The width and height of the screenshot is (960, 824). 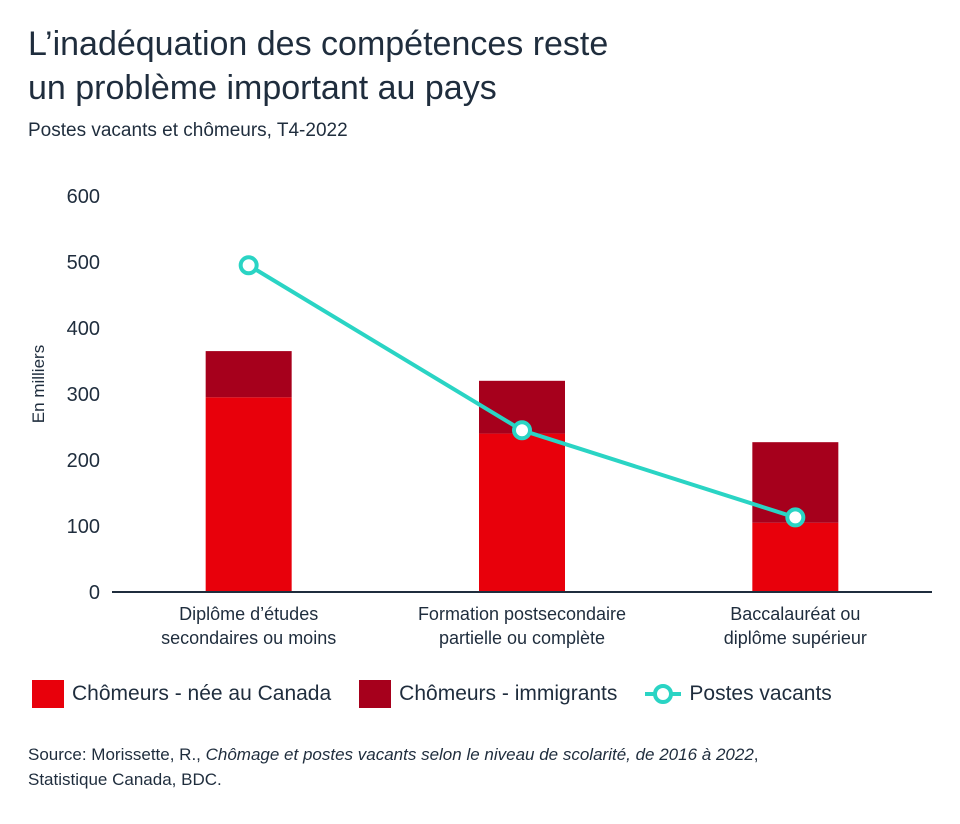 I want to click on legend-label-postes-vacants: Postes vacants, so click(x=760, y=693).